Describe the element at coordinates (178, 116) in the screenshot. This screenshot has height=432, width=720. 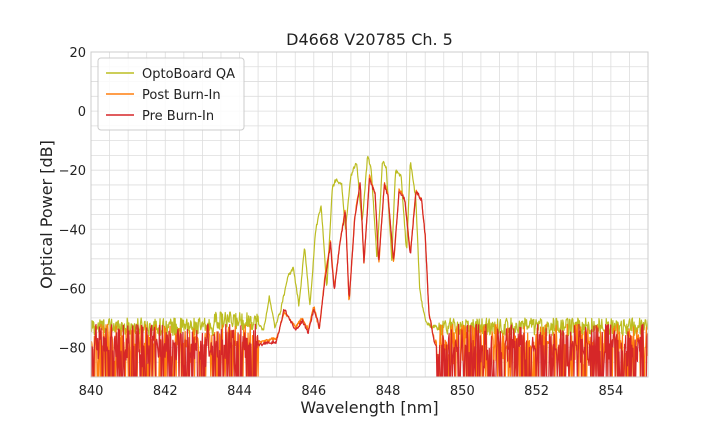
I see `legend-label: Pre Burn-In` at that location.